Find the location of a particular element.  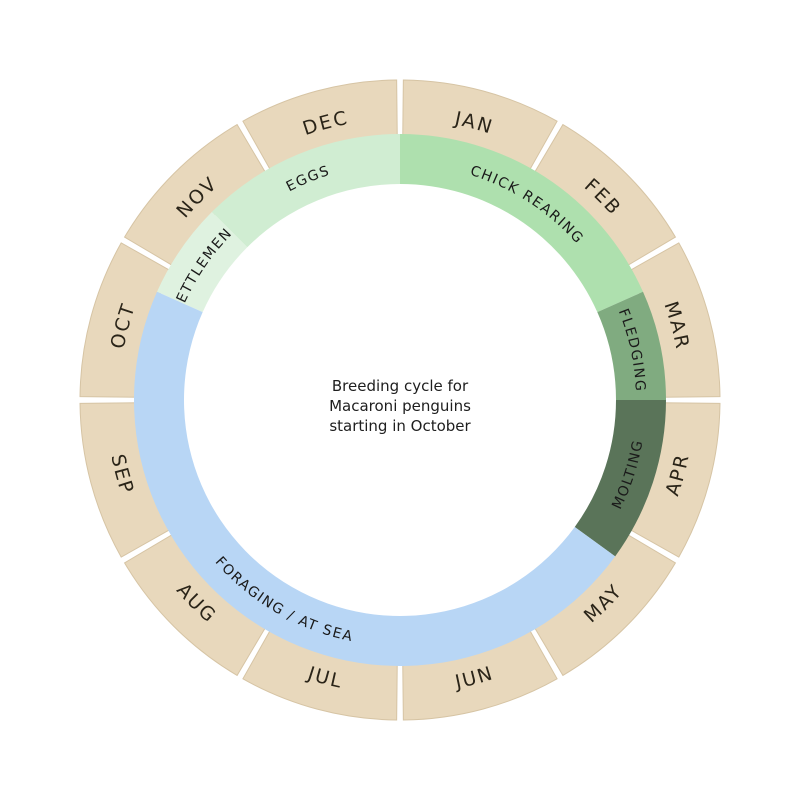

phase-segment-fledging is located at coordinates (631, 345).